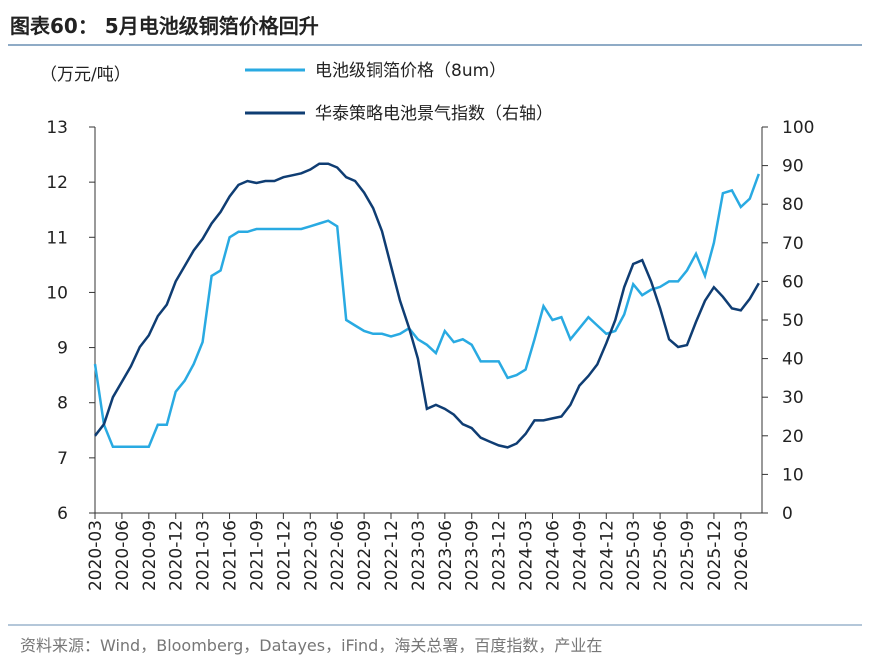 Image resolution: width=870 pixels, height=669 pixels. Describe the element at coordinates (57, 293) in the screenshot. I see `y-tick-label: 10` at that location.